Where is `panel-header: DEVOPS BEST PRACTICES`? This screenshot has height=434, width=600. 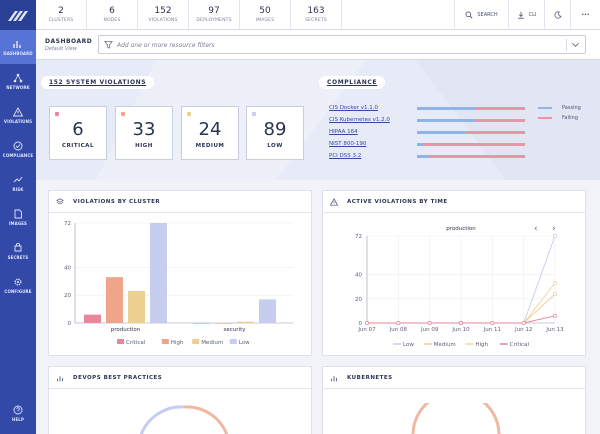 panel-header: DEVOPS BEST PRACTICES is located at coordinates (180, 378).